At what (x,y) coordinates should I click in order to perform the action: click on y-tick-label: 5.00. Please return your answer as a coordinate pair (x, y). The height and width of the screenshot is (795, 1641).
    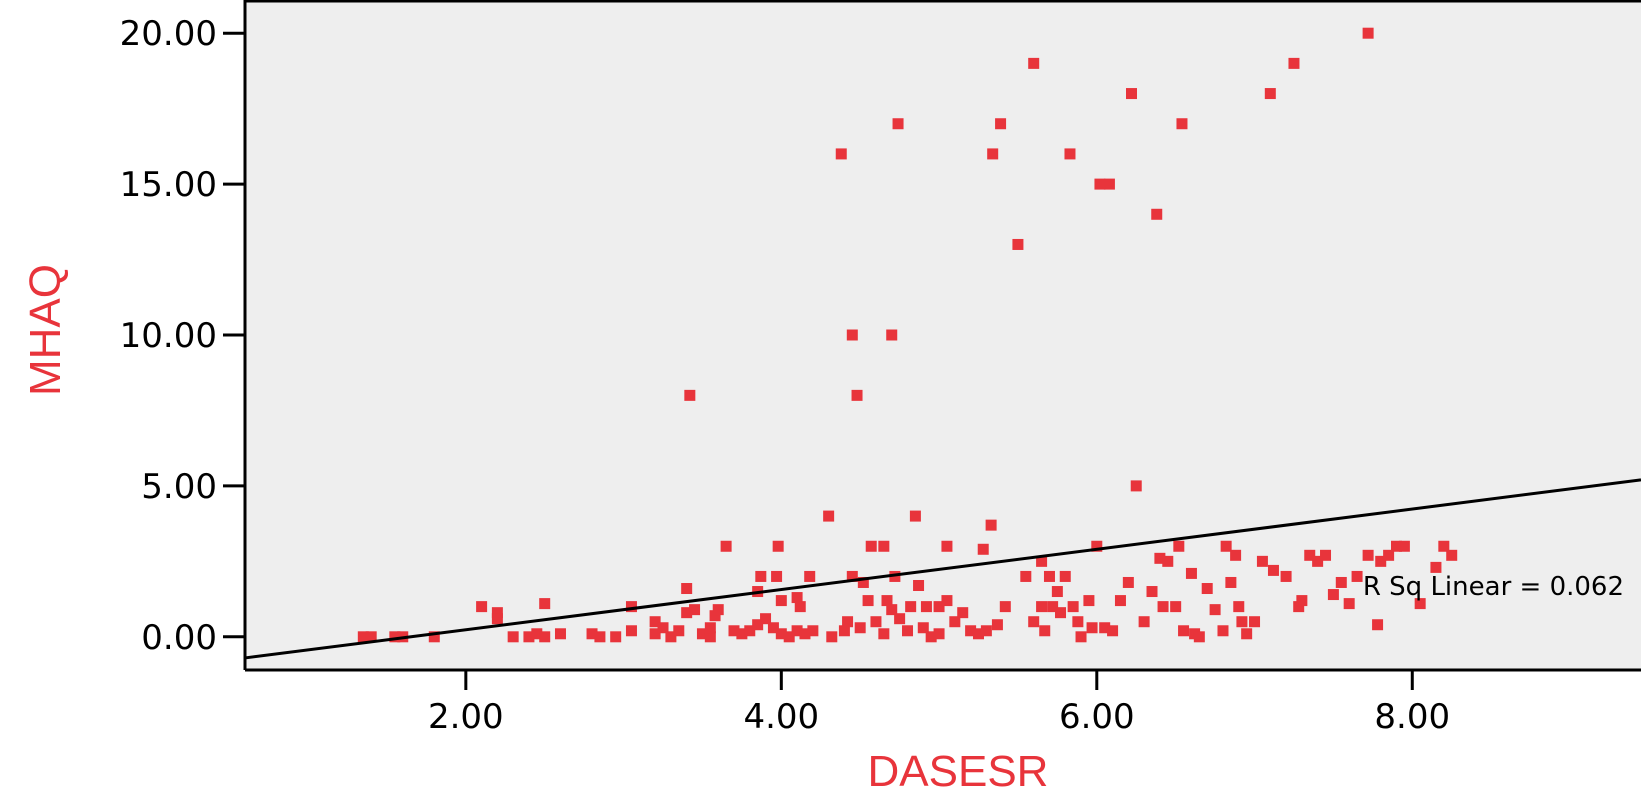
    Looking at the image, I should click on (179, 487).